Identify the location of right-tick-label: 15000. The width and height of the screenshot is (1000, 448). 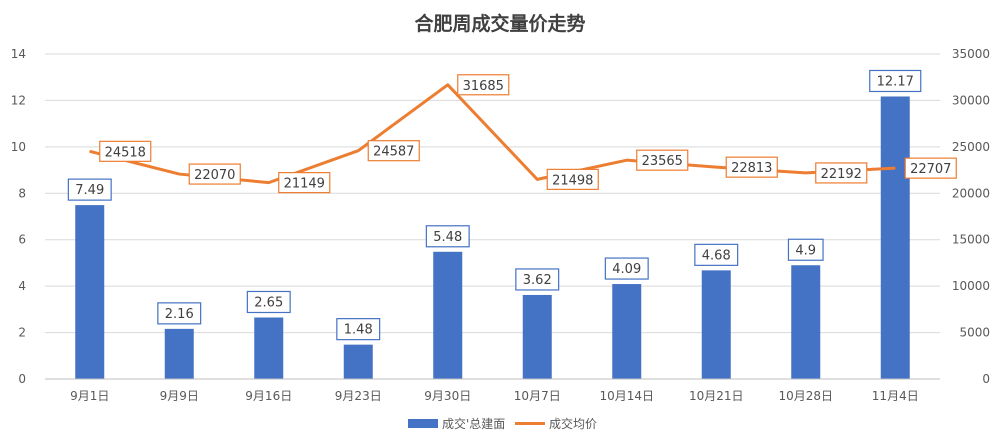
(971, 240).